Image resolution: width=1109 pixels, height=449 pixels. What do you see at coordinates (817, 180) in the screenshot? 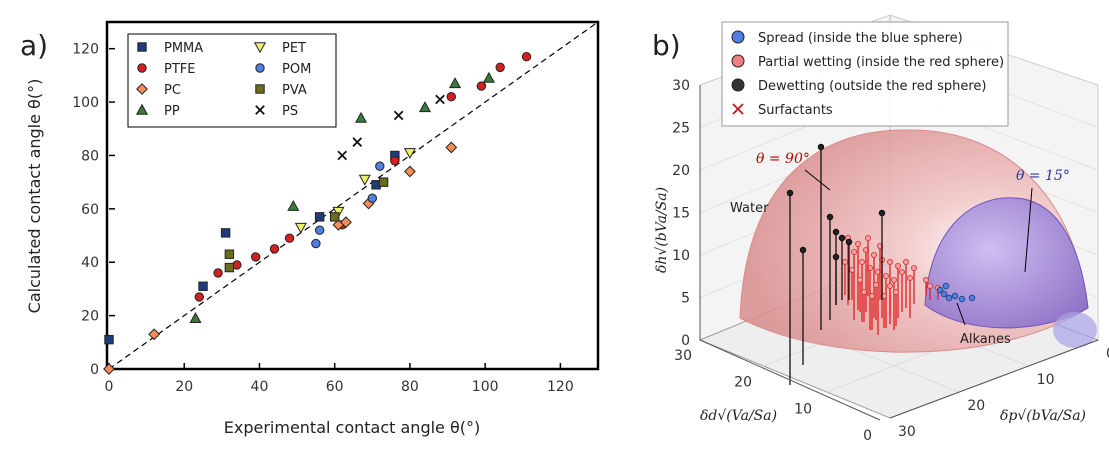
I see `theta-90-pointer` at bounding box center [817, 180].